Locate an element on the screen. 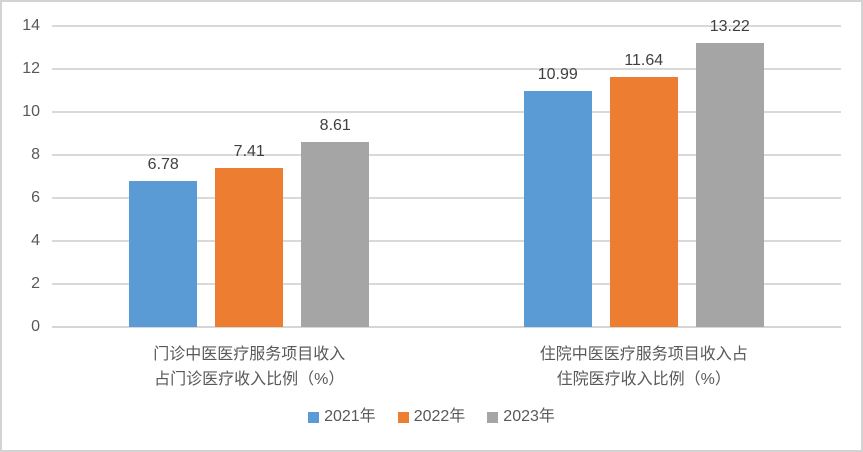 Image resolution: width=863 pixels, height=452 pixels. bar-value-label: 11.64 is located at coordinates (644, 60).